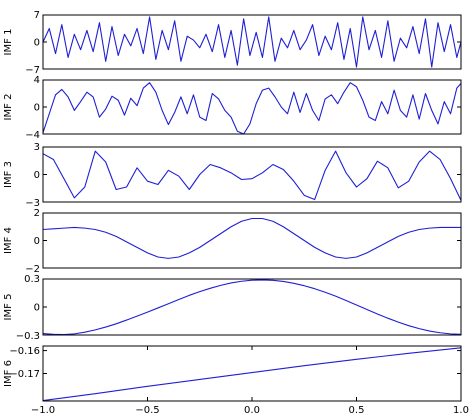 The width and height of the screenshot is (474, 420). I want to click on imf-3-line, so click(252, 175).